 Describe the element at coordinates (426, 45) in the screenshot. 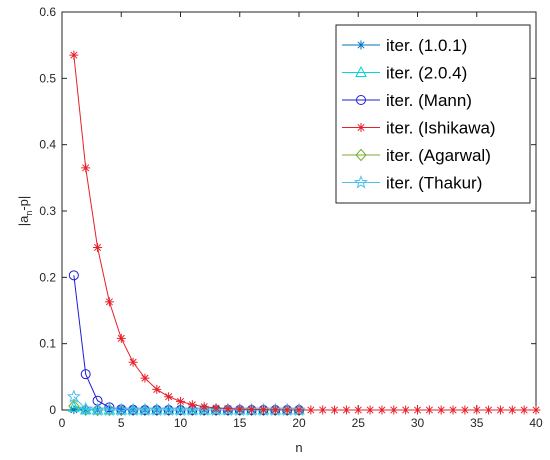

I see `legend-label: iter. (1.0.1)` at that location.